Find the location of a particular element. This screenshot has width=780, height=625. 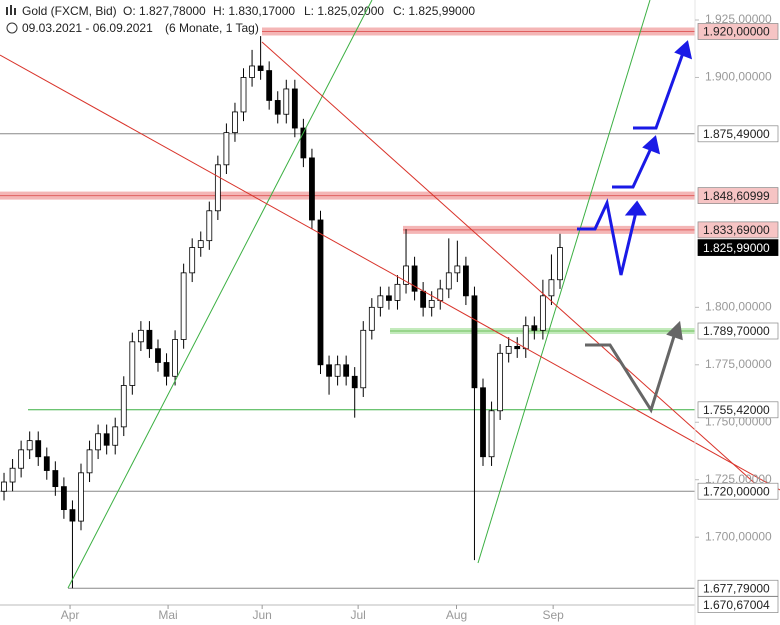

level-label: 1.720,00000 is located at coordinates (736, 491).